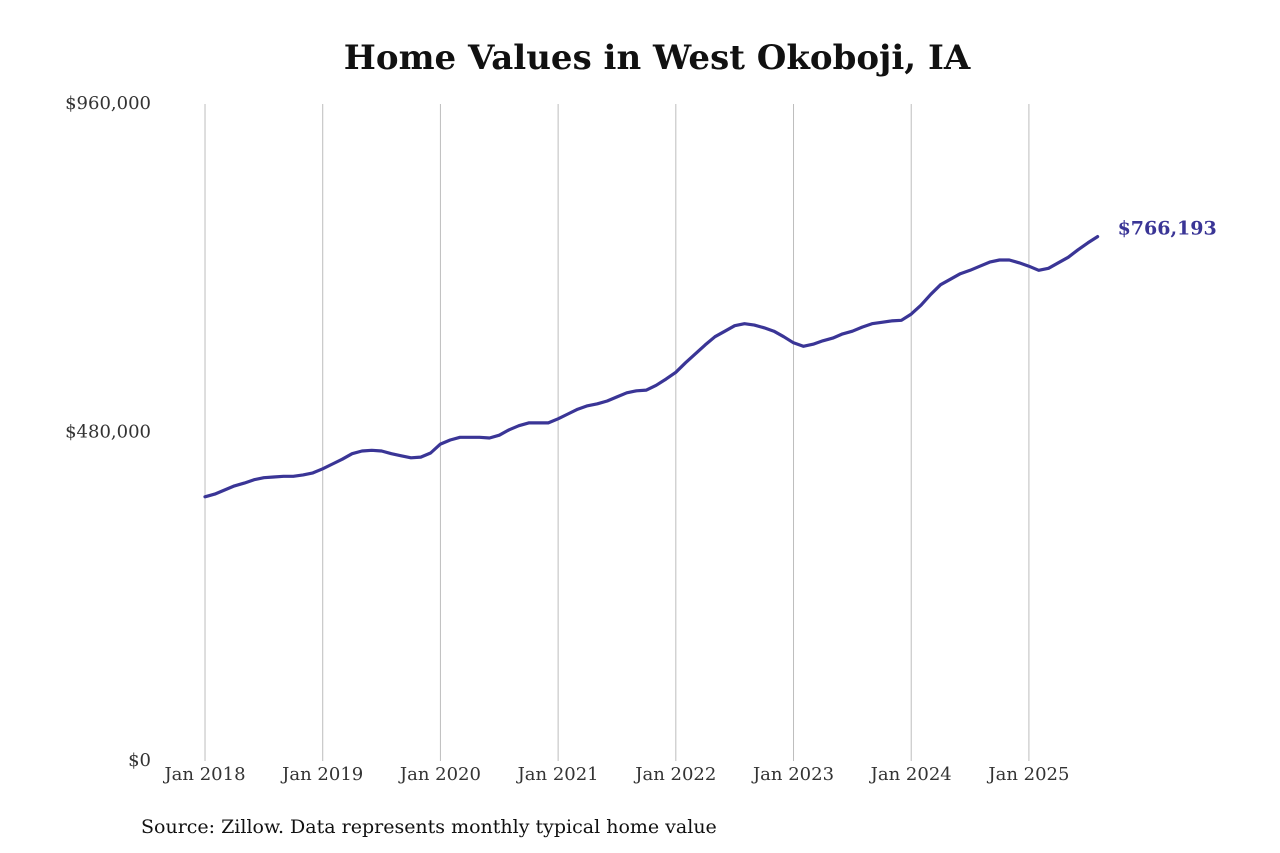 The width and height of the screenshot is (1280, 853). What do you see at coordinates (439, 774) in the screenshot?
I see `x-tick-label: Jan 2020` at bounding box center [439, 774].